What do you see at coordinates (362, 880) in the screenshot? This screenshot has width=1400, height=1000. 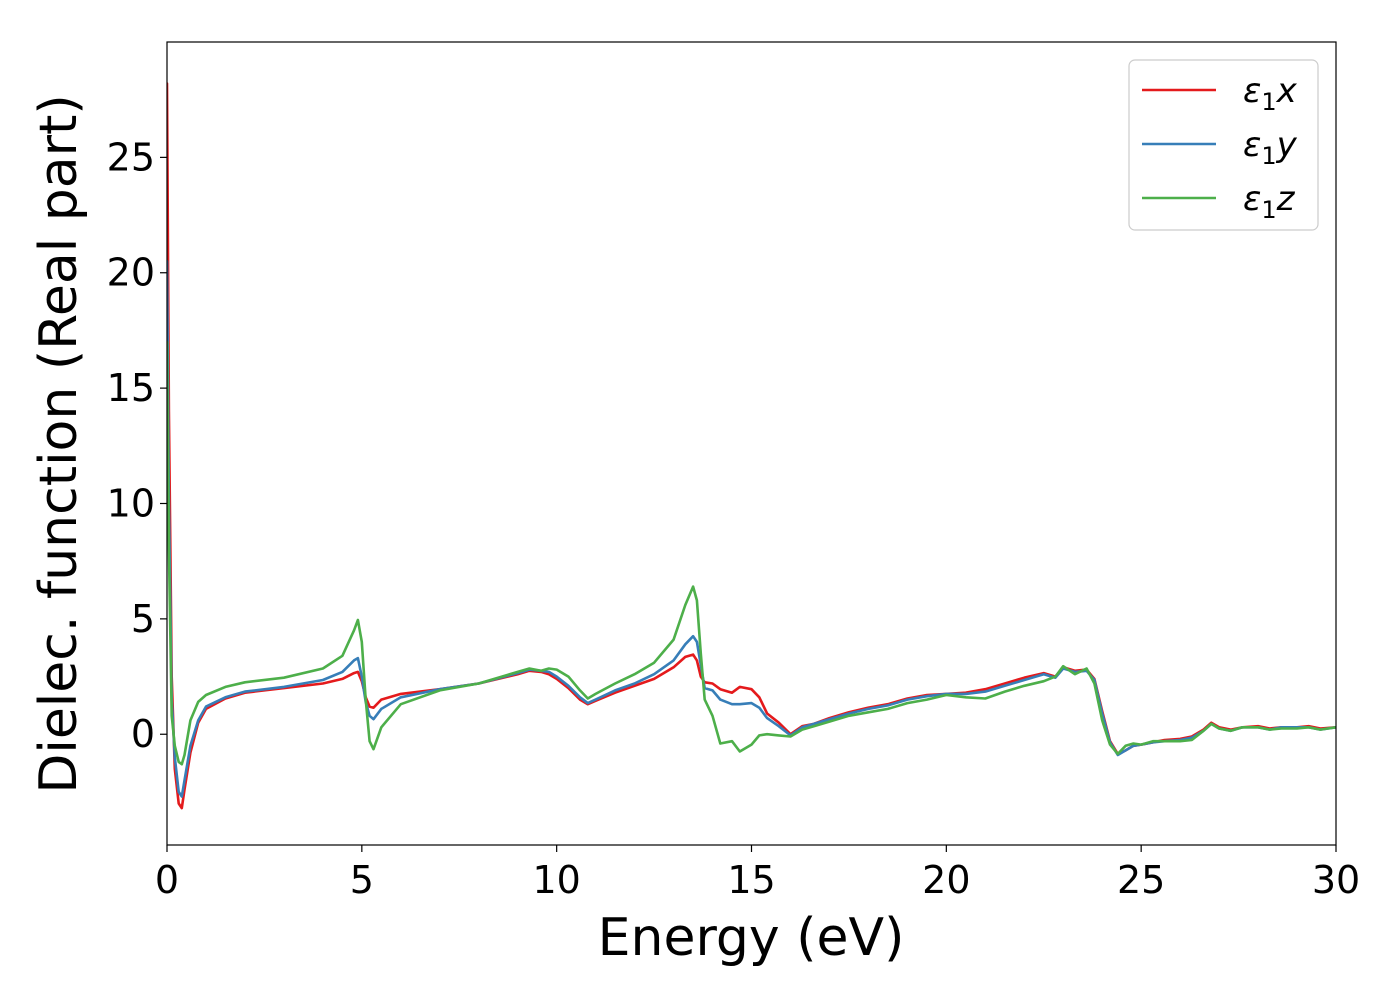 I see `x-tick-label: 5` at bounding box center [362, 880].